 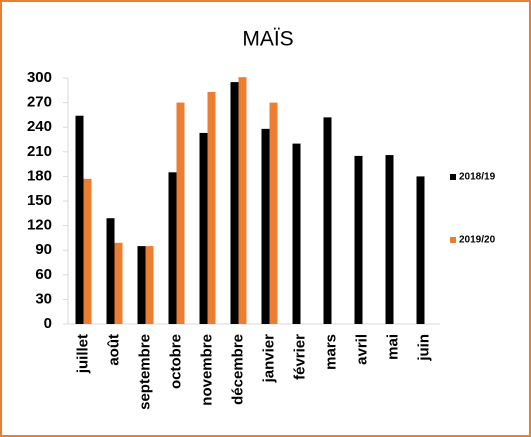 I want to click on legend-label: 2018/19, so click(x=477, y=177).